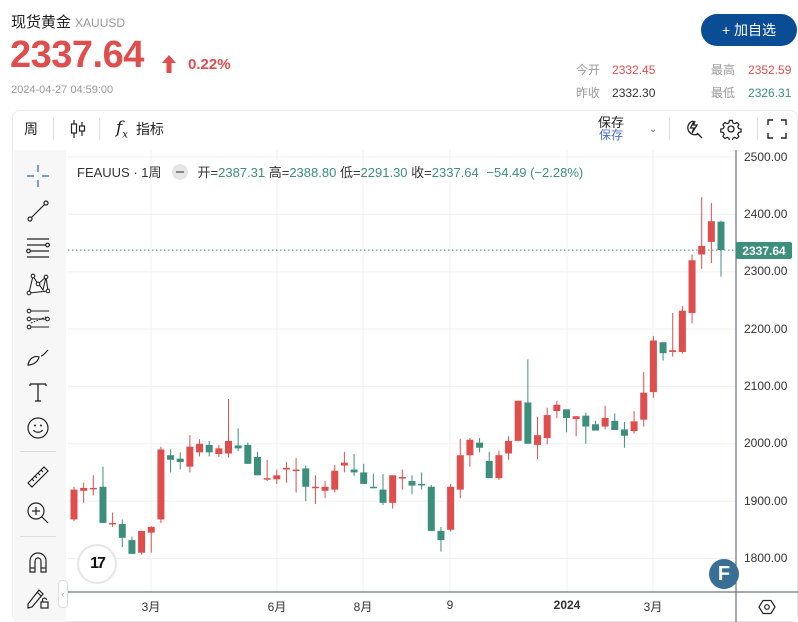  Describe the element at coordinates (766, 558) in the screenshot. I see `y-tick: 1800.00` at that location.